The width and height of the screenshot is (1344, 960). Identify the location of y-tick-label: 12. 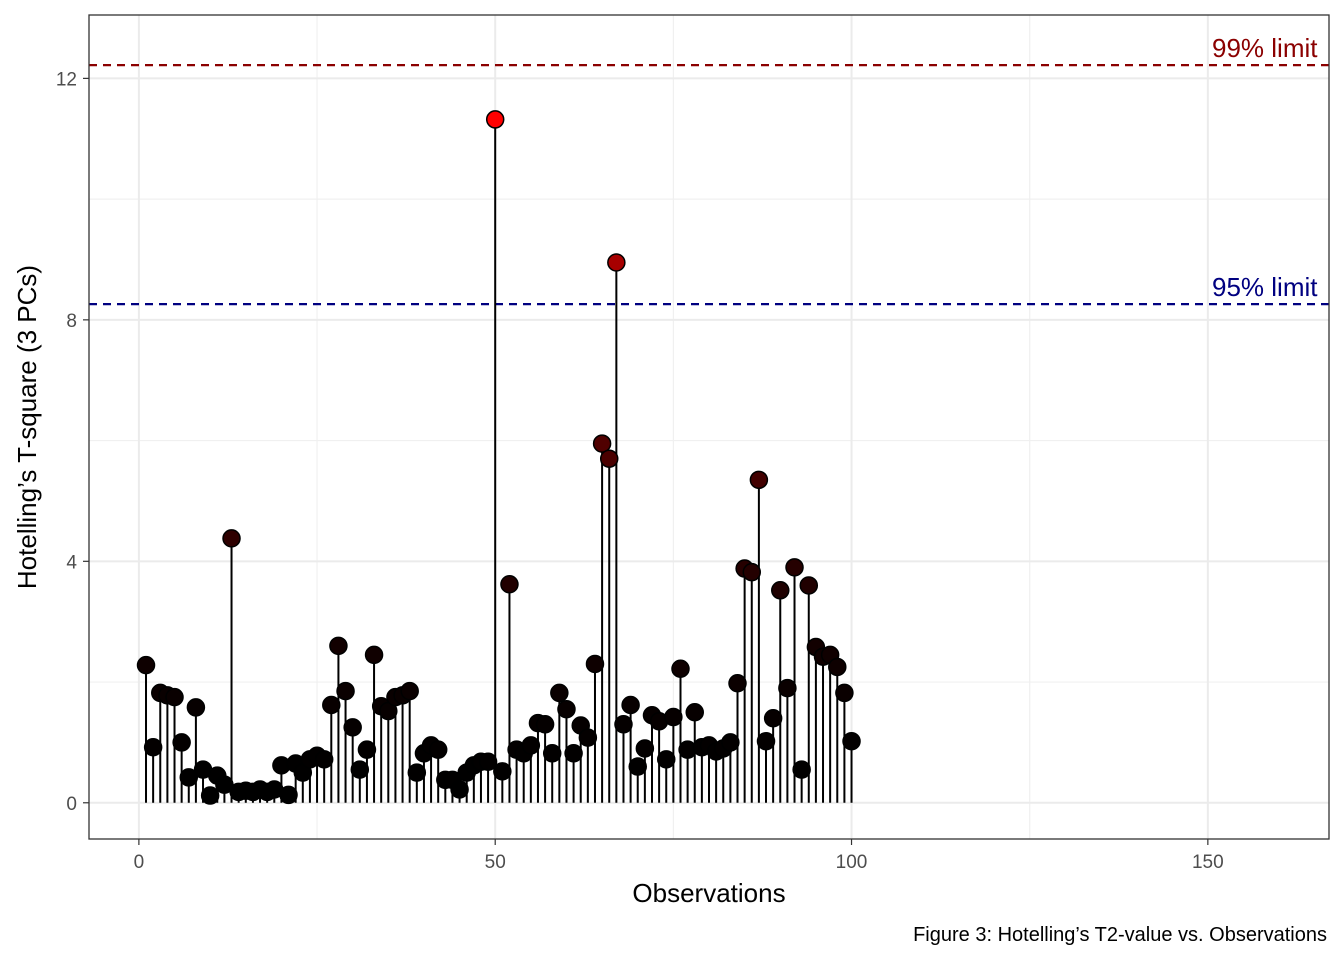
(66, 79).